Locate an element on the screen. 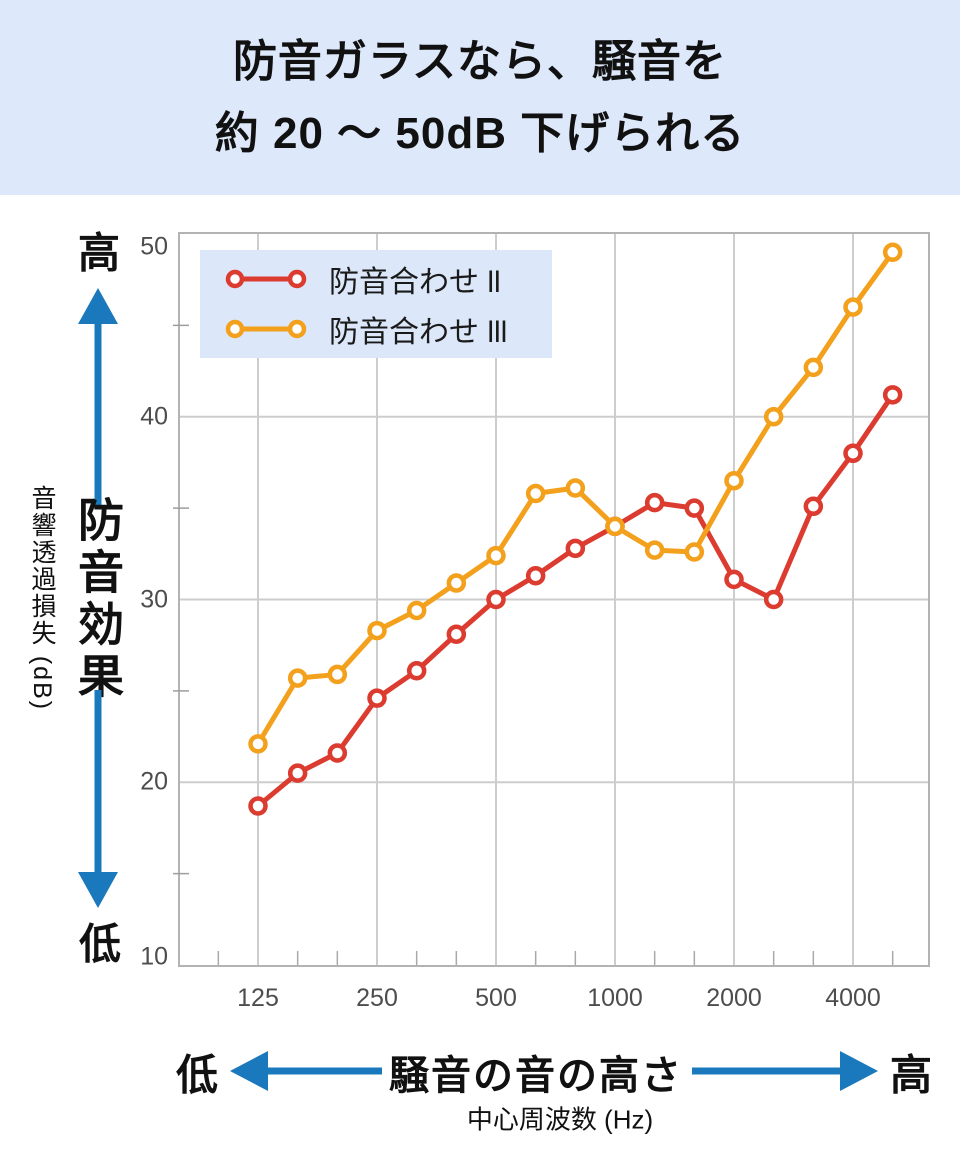 The width and height of the screenshot is (960, 1160). y-tick-label: 50 is located at coordinates (154, 246).